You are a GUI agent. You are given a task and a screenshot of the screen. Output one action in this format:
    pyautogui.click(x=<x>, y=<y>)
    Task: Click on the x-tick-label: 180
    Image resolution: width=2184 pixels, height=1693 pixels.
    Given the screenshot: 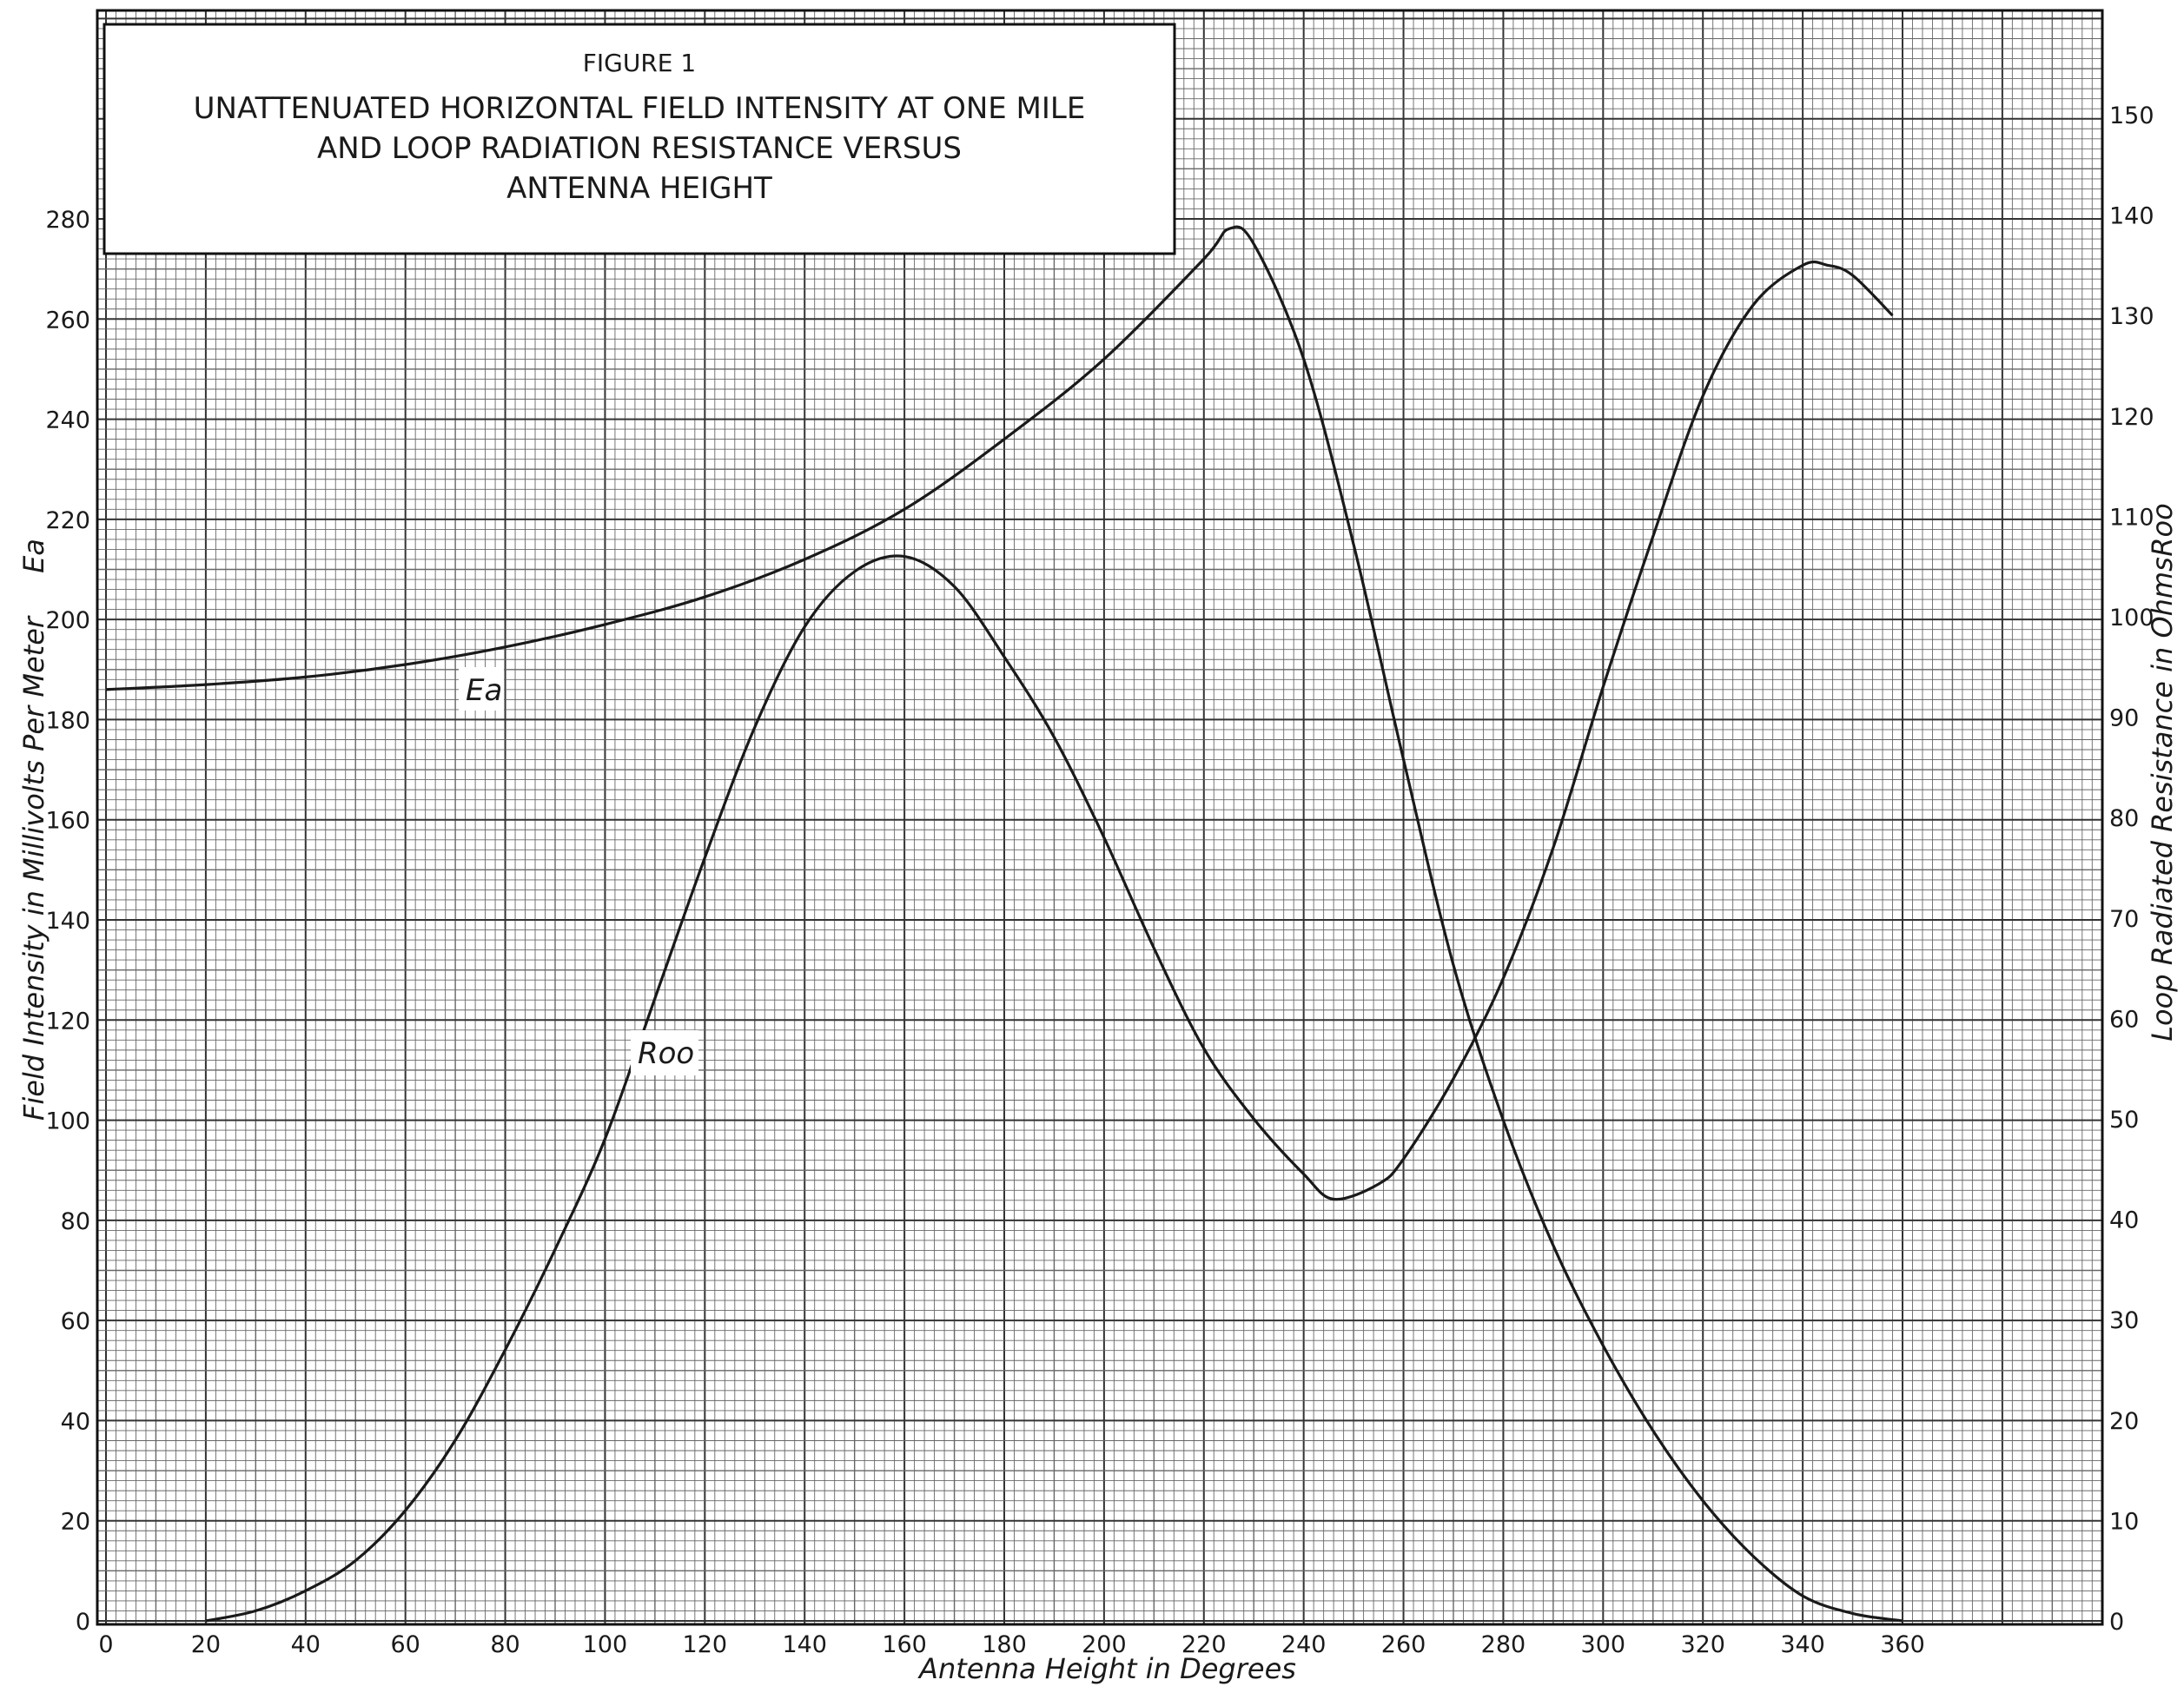 What is the action you would take?
    pyautogui.click(x=1004, y=1644)
    